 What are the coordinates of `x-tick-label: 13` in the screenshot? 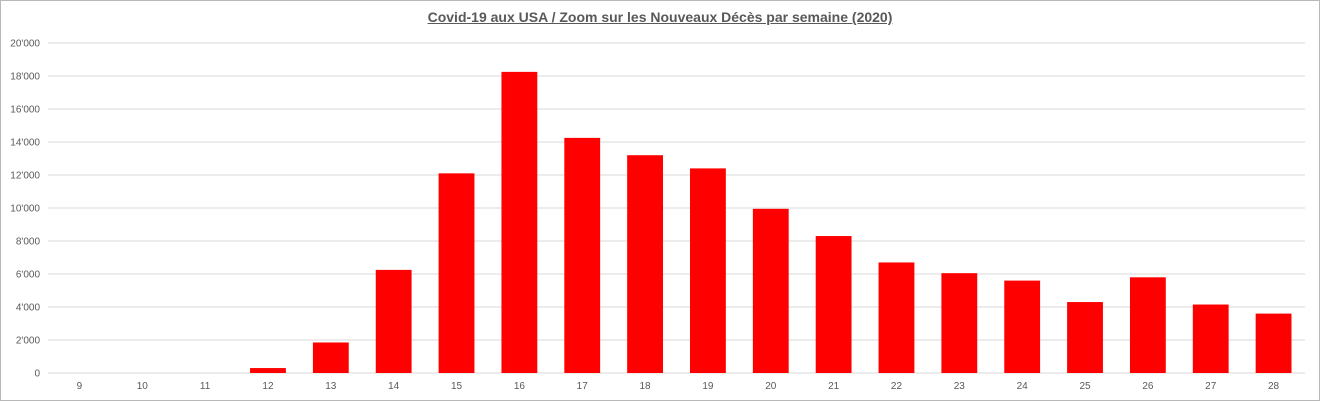 It's located at (331, 386).